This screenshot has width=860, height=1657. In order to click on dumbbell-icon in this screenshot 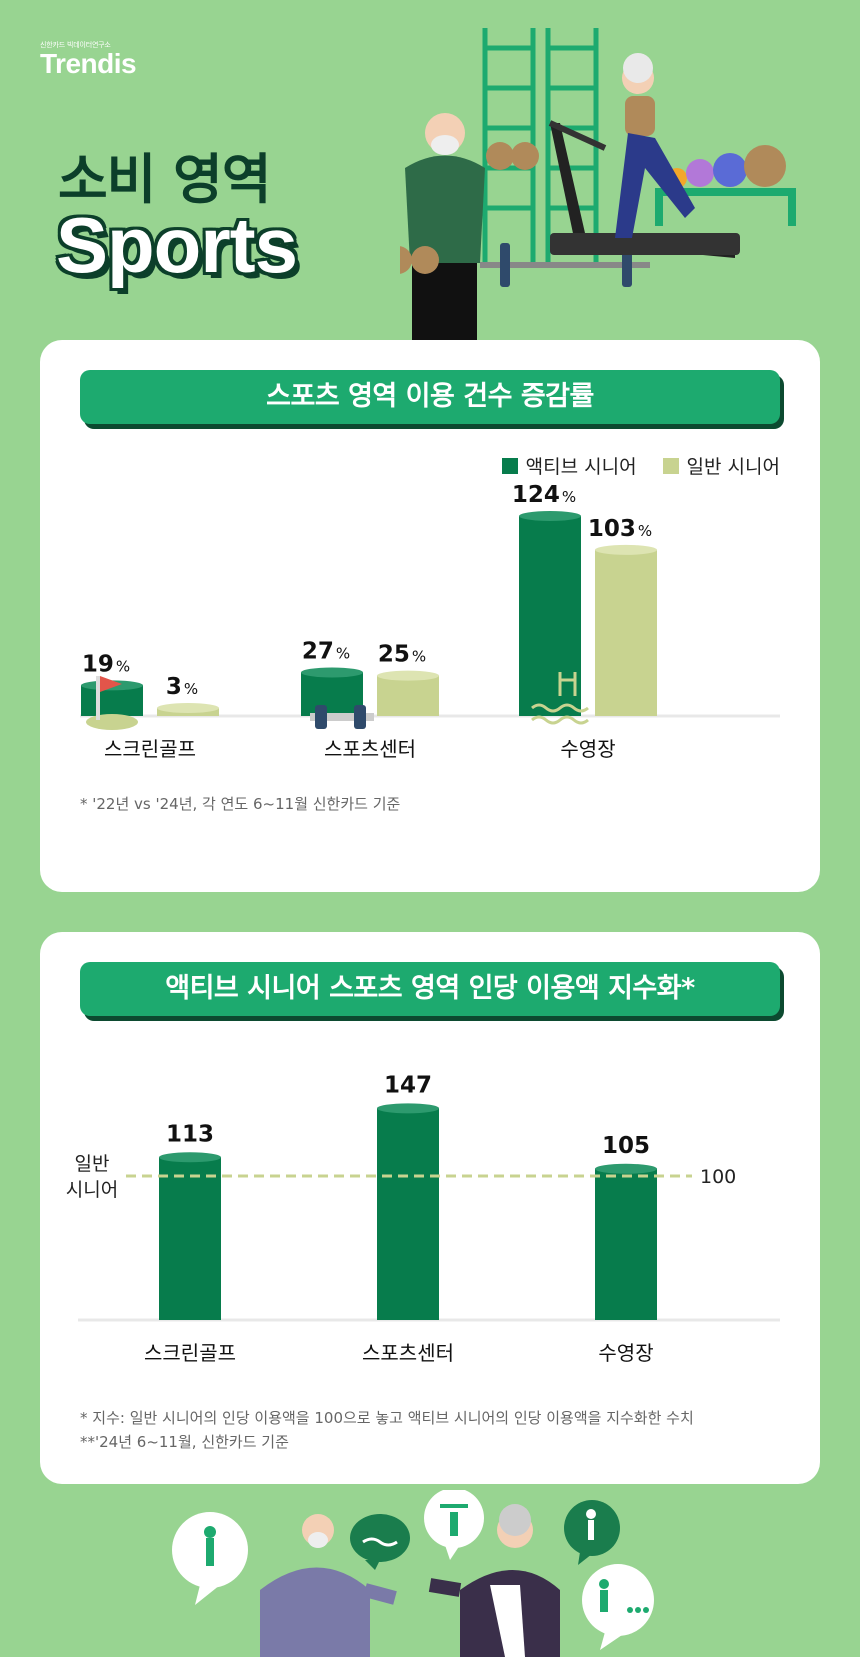, I will do `click(342, 717)`.